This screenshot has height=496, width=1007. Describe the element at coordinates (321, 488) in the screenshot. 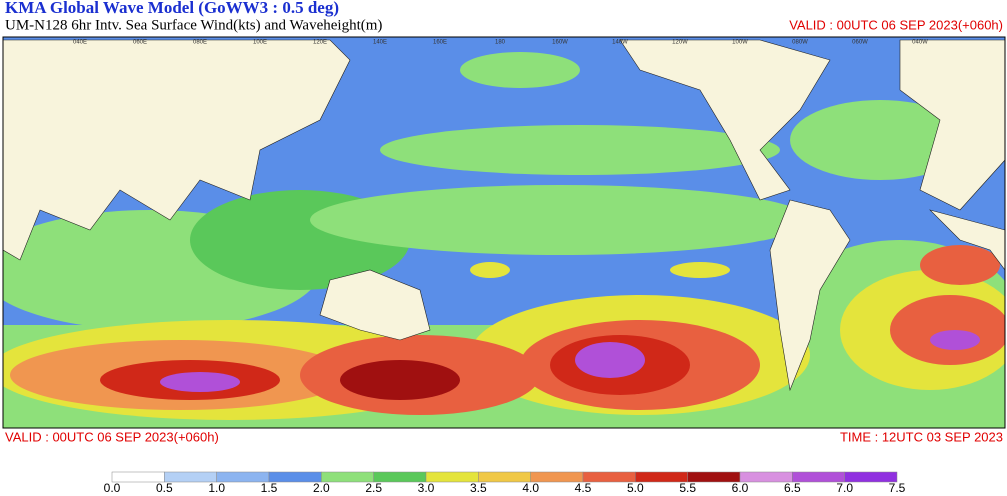

I see `colorbar-label: 2.0` at that location.